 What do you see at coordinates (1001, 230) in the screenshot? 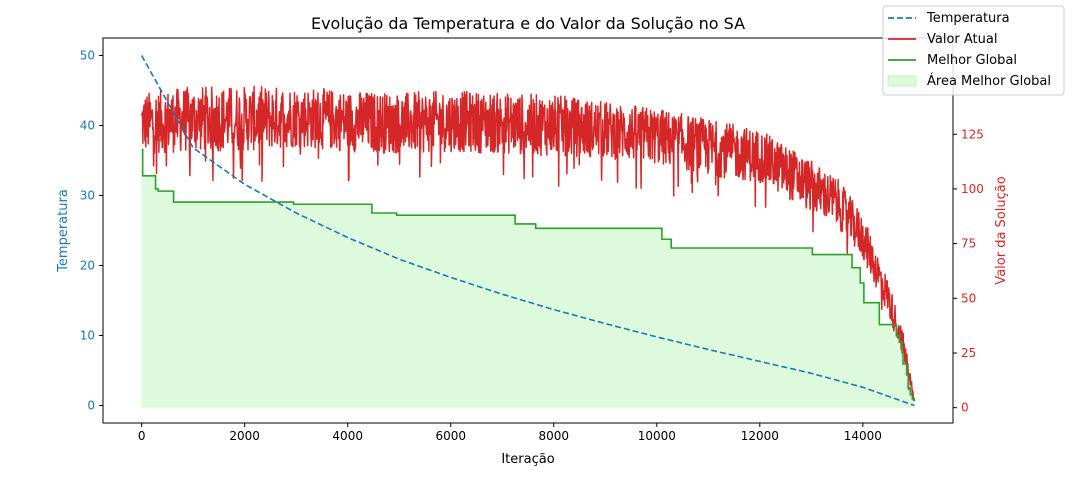
I see `right-axis-label: Valor da Solução` at bounding box center [1001, 230].